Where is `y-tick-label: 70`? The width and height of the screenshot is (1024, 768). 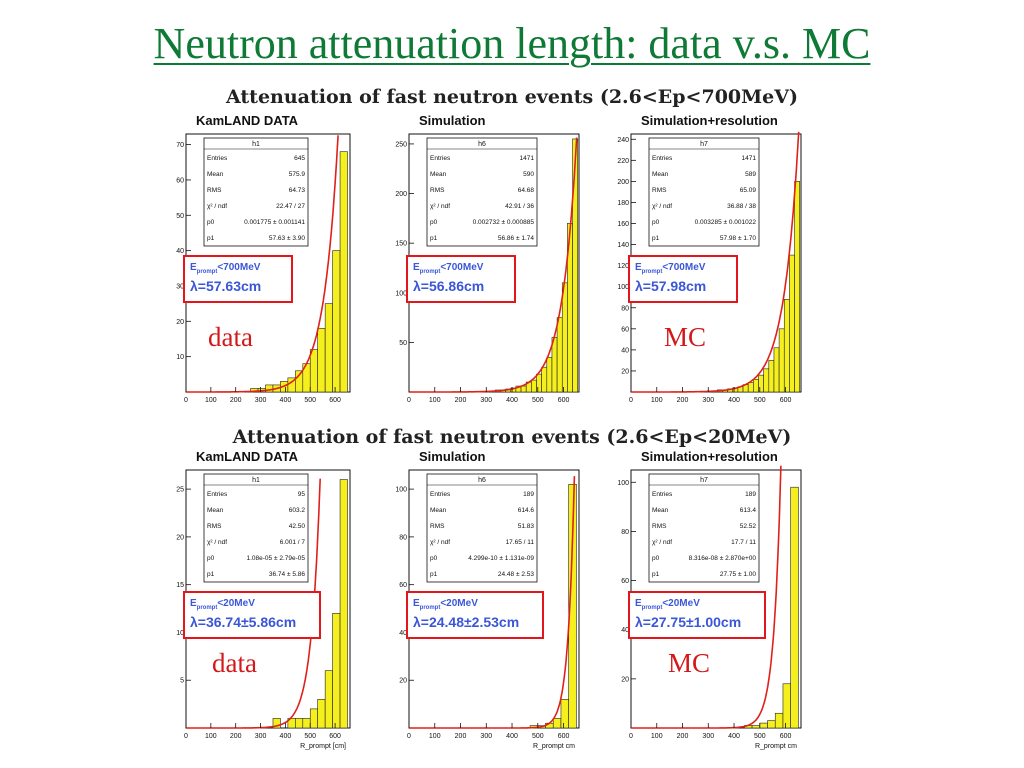
y-tick-label: 70 is located at coordinates (180, 145).